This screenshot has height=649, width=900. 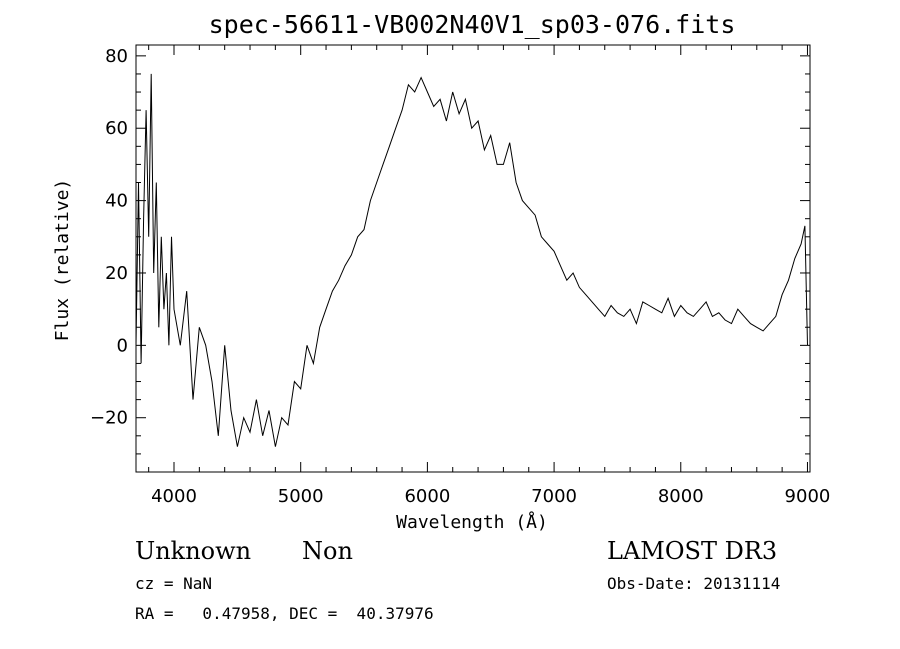 I want to click on x-tick-label: 5000, so click(x=301, y=496).